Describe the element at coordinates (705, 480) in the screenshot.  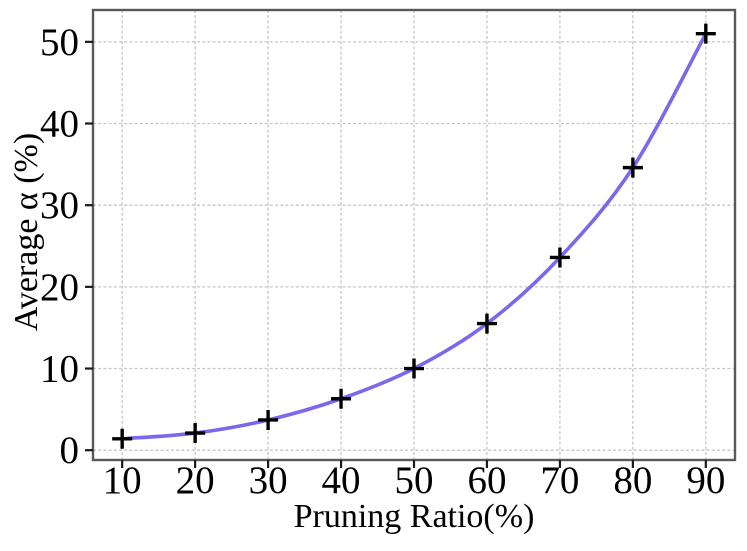
I see `x-tick-label: 90` at that location.